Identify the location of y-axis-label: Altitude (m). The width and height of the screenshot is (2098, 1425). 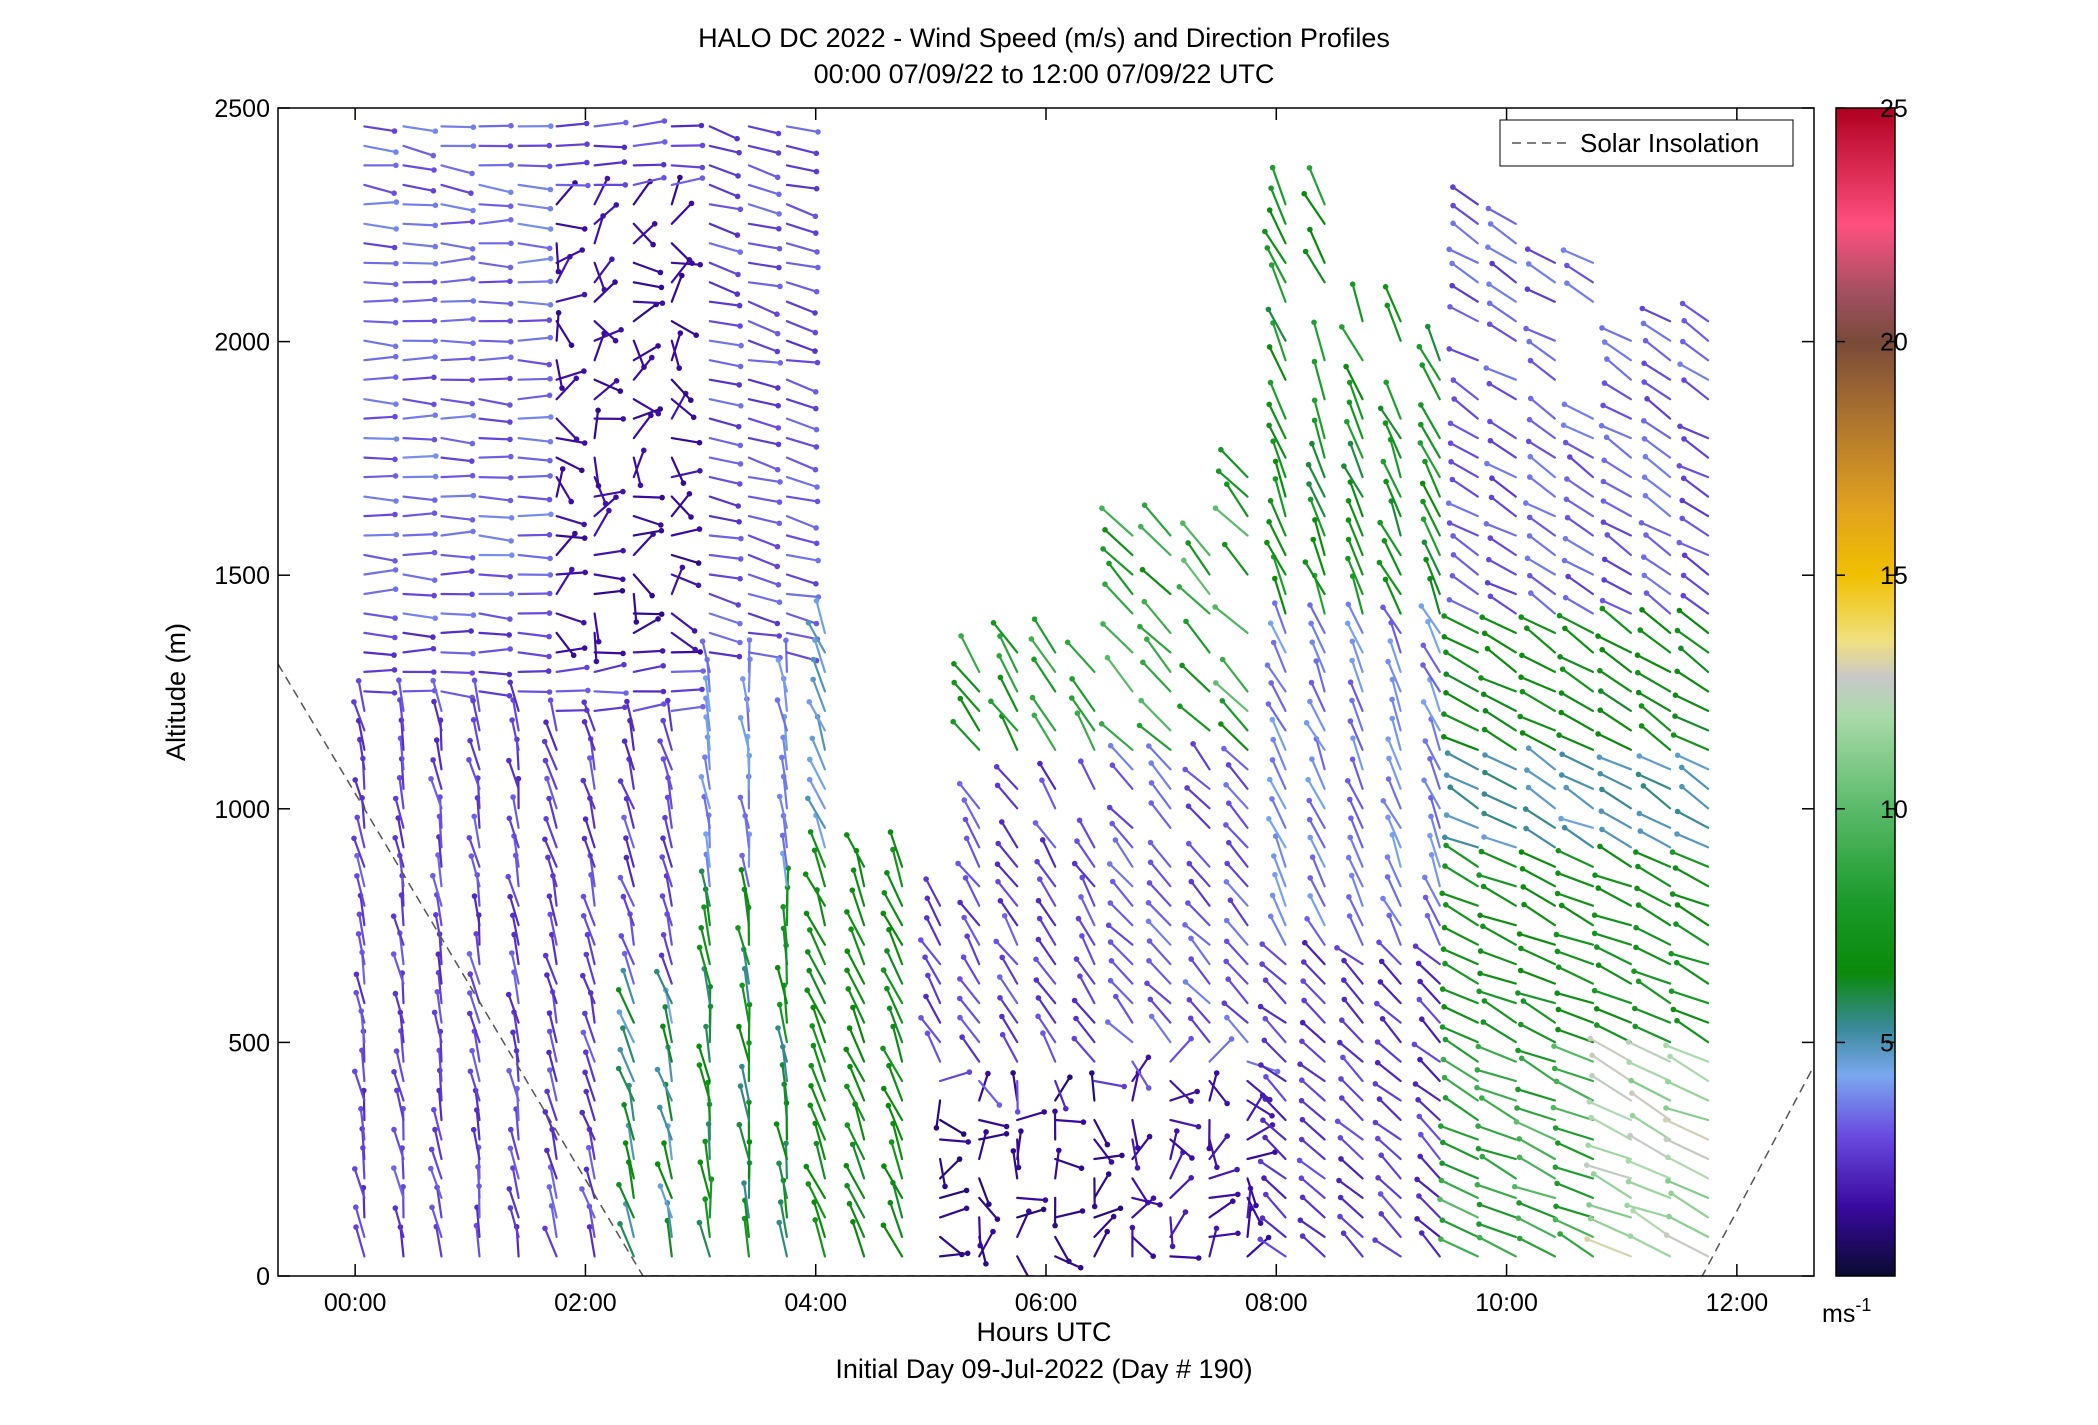
(176, 692).